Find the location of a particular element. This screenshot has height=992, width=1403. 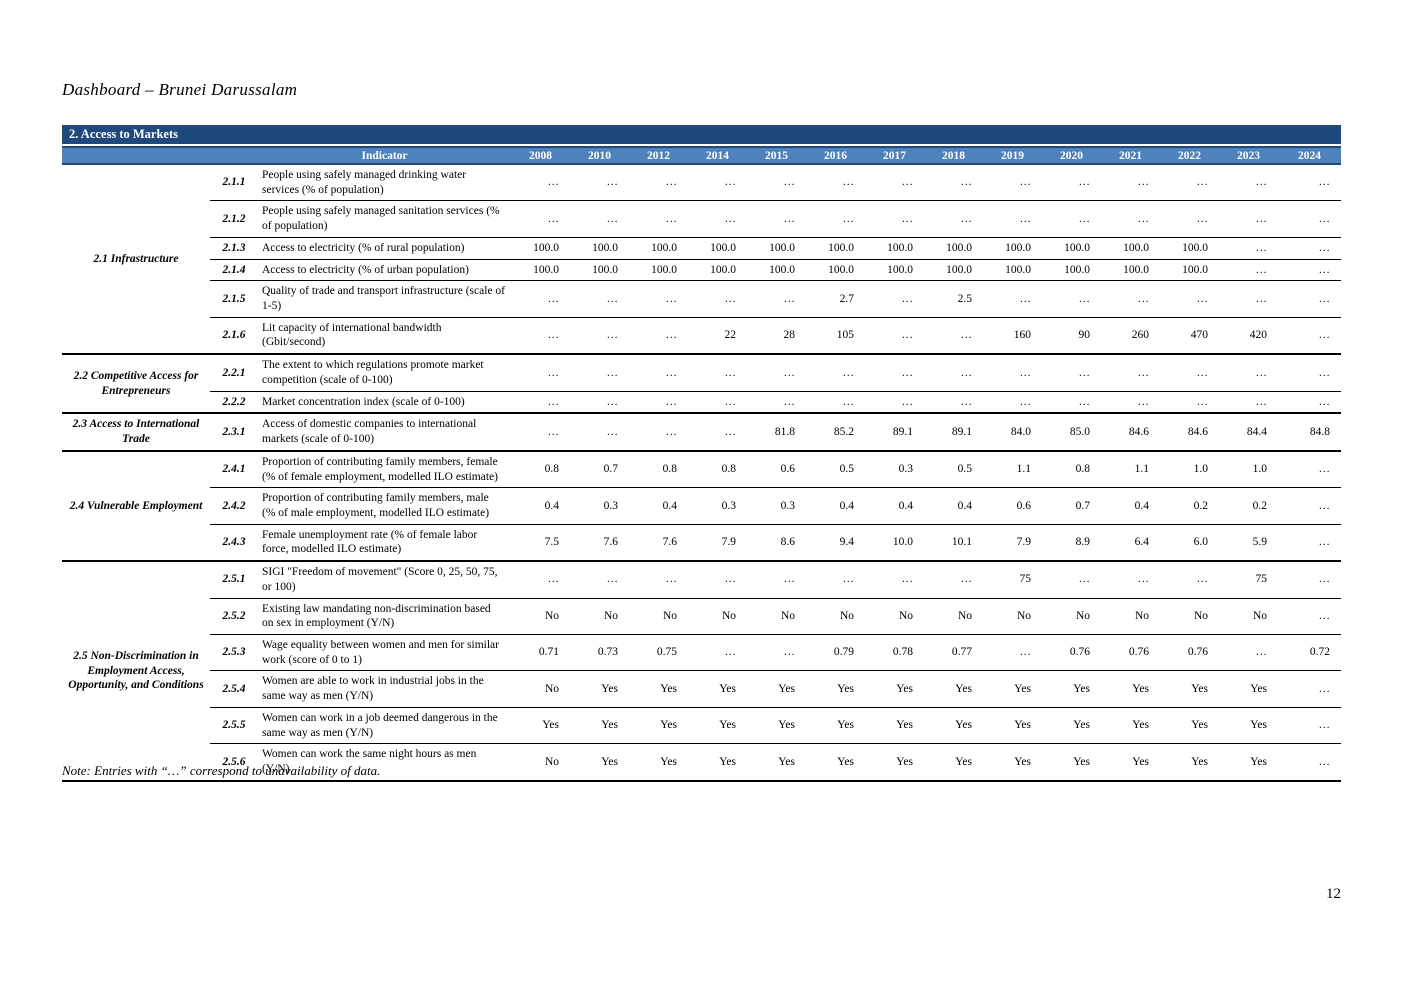

value-cell: 2.7 is located at coordinates (835, 299).